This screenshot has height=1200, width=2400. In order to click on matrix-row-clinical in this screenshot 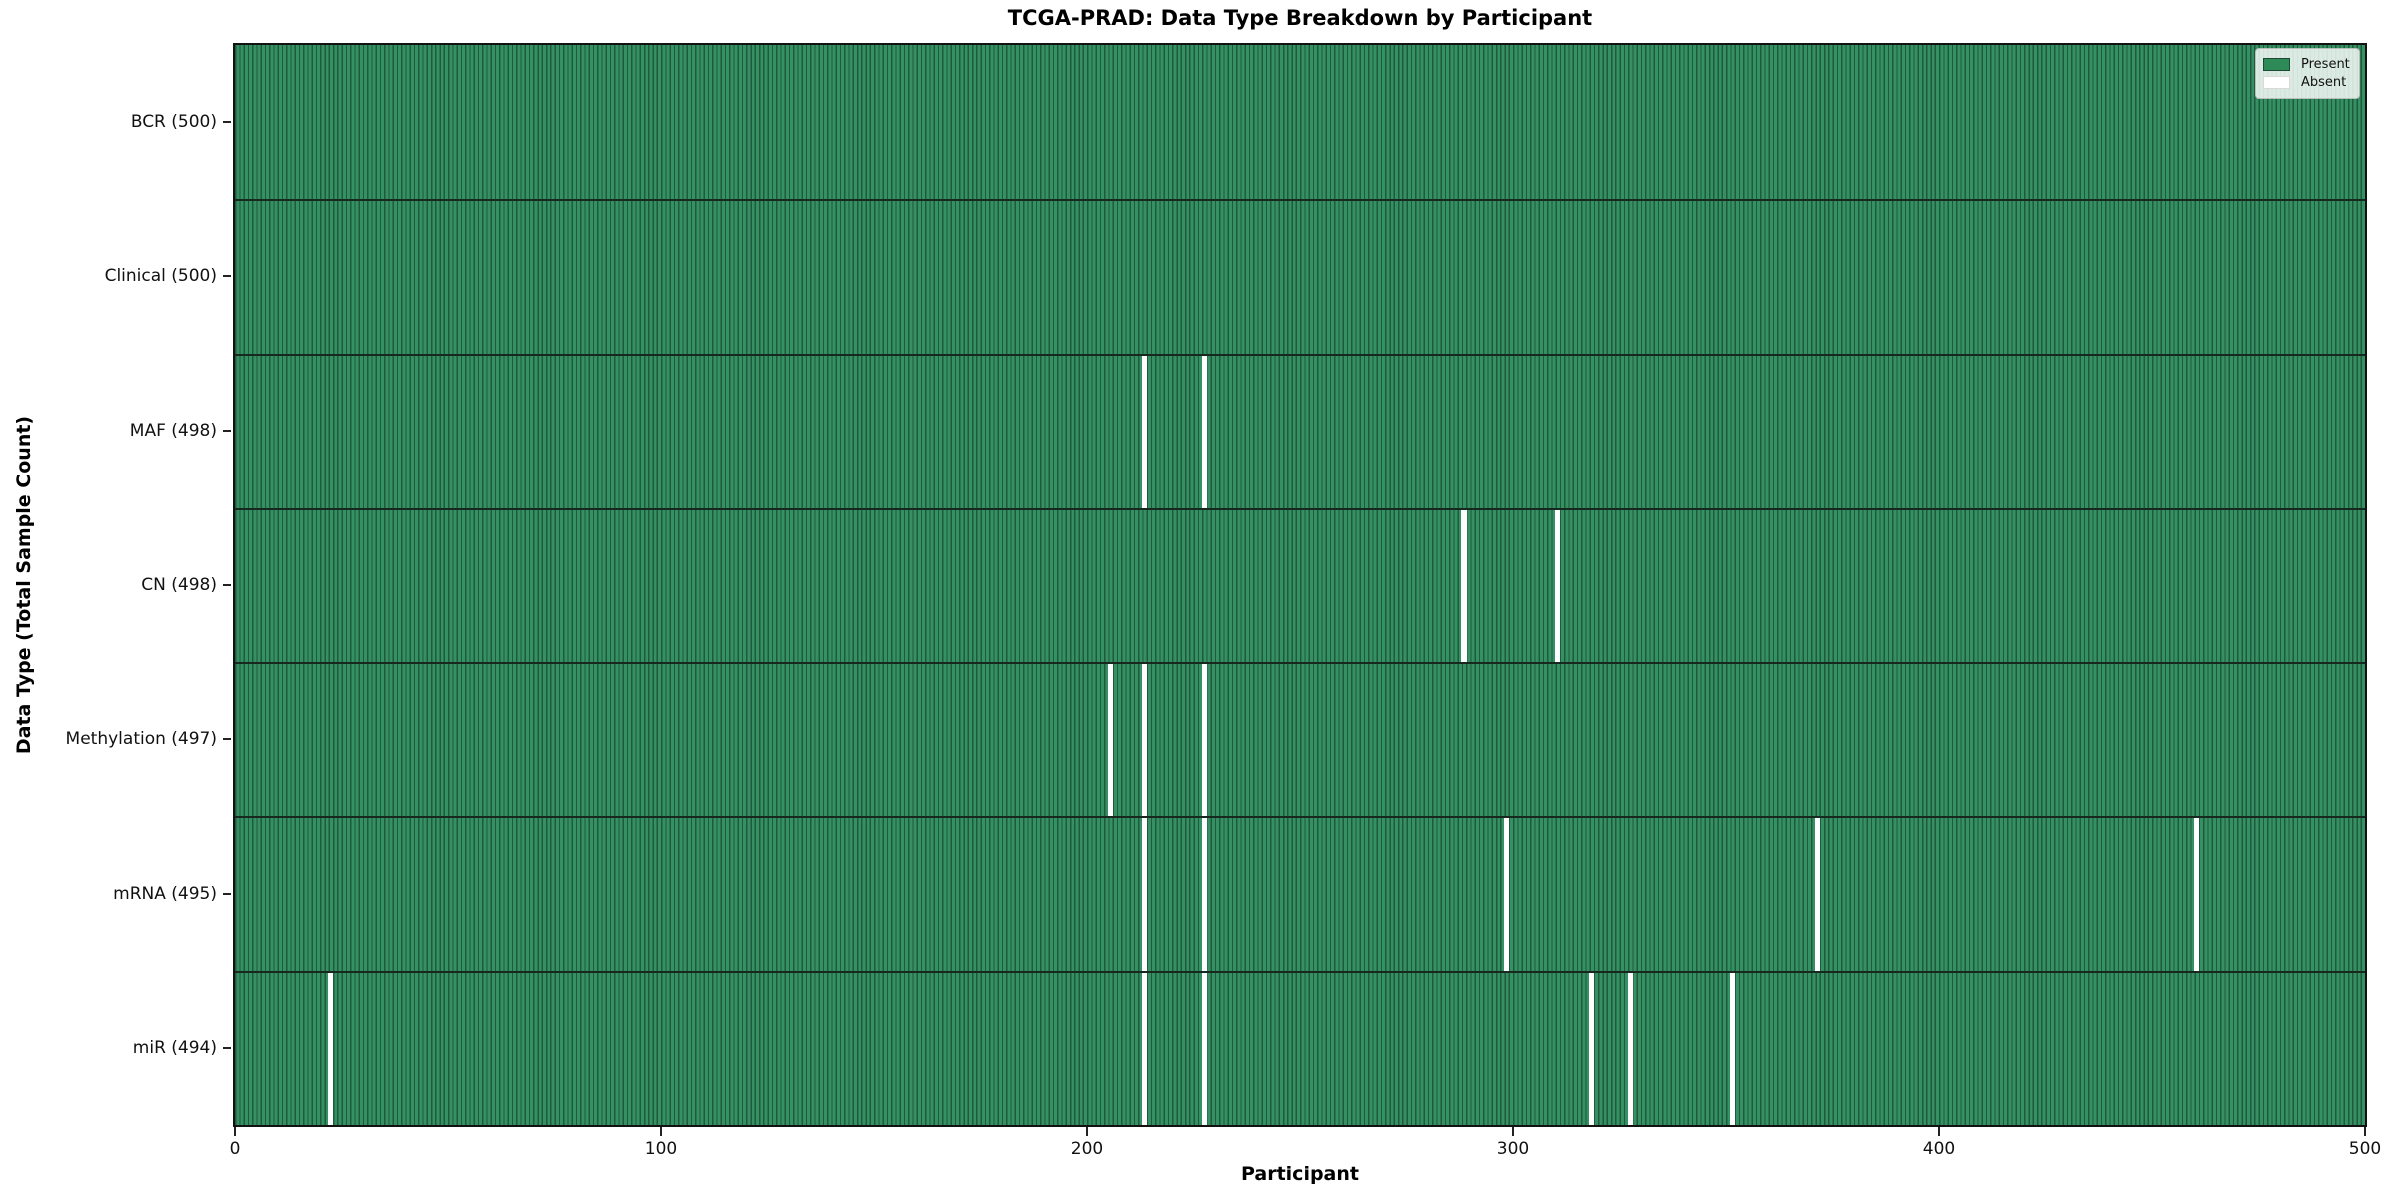, I will do `click(1300, 276)`.